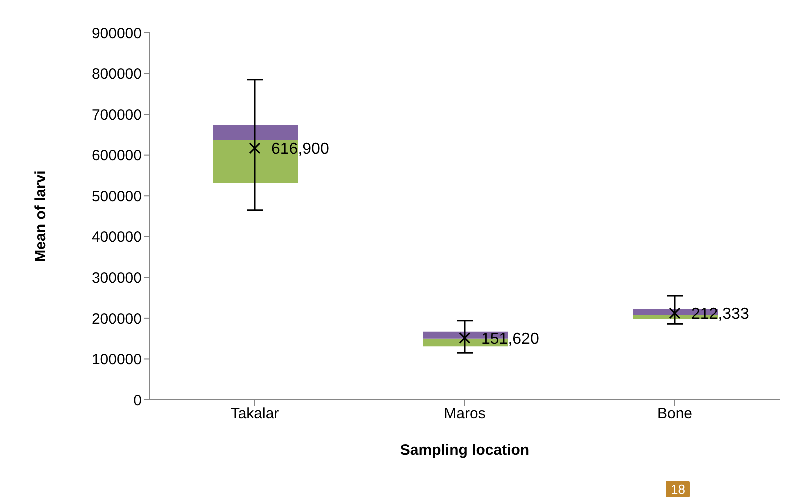  I want to click on y-tick-label: 300000, so click(117, 278).